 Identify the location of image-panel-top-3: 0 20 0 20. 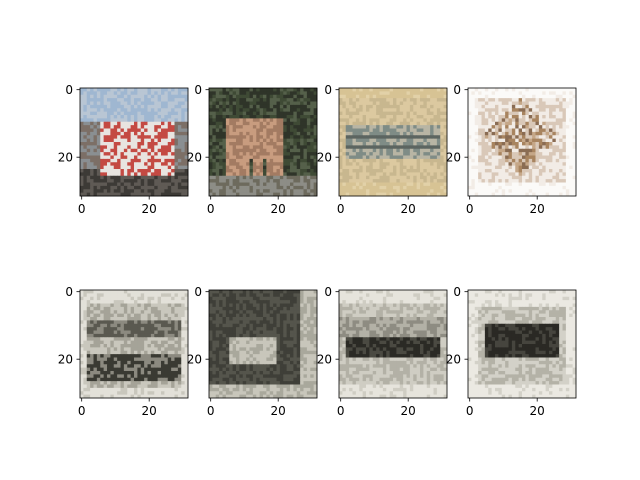
(382, 149).